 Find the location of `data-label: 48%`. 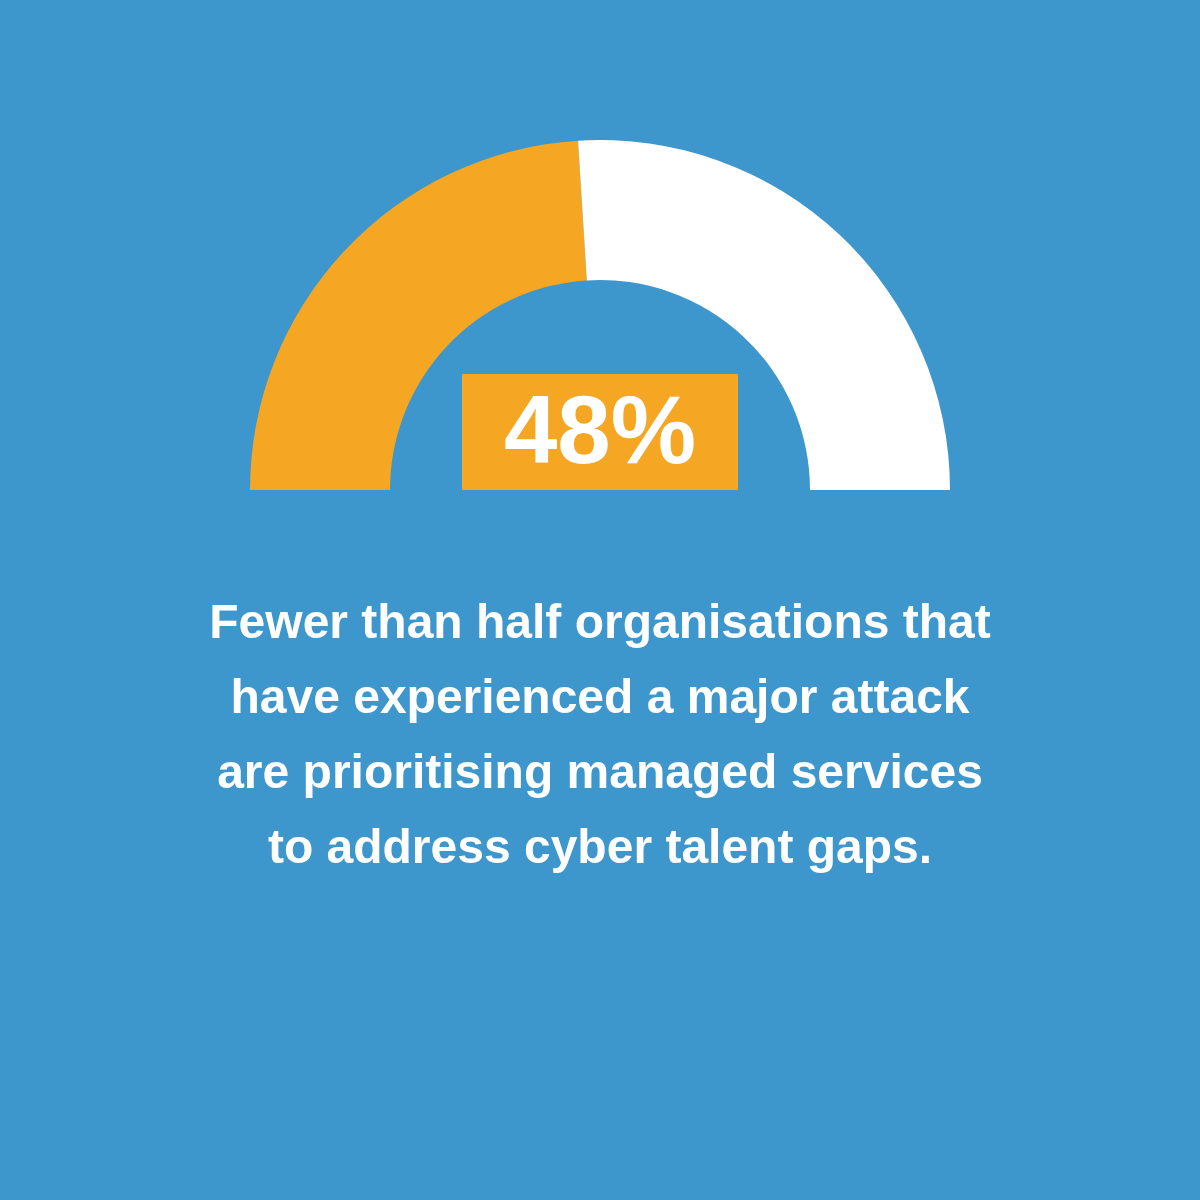

data-label: 48% is located at coordinates (600, 429).